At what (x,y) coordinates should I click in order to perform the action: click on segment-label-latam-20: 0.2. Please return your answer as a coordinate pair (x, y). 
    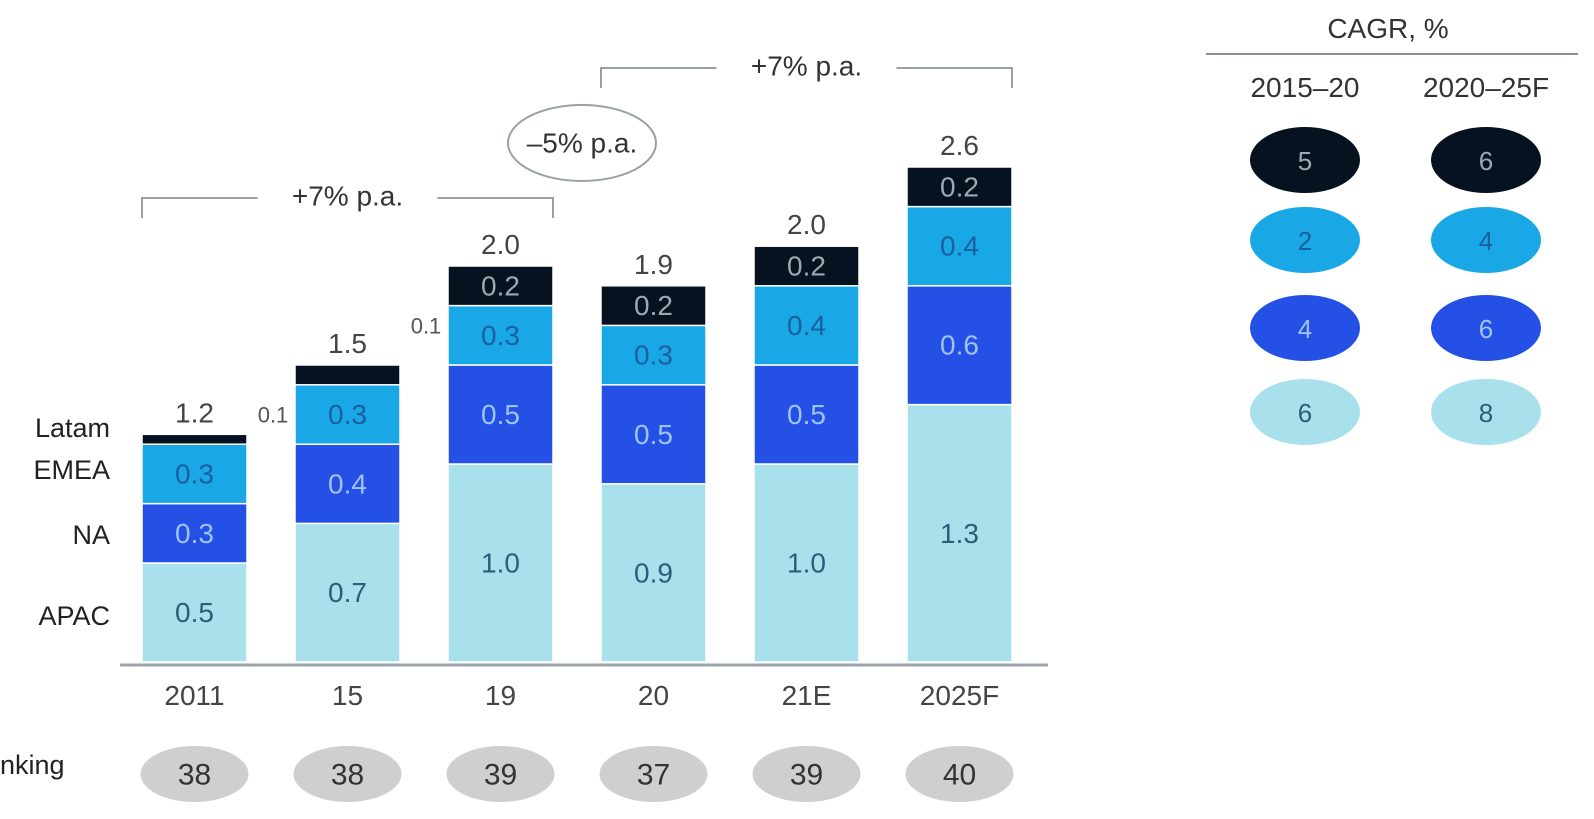
    Looking at the image, I should click on (653, 305).